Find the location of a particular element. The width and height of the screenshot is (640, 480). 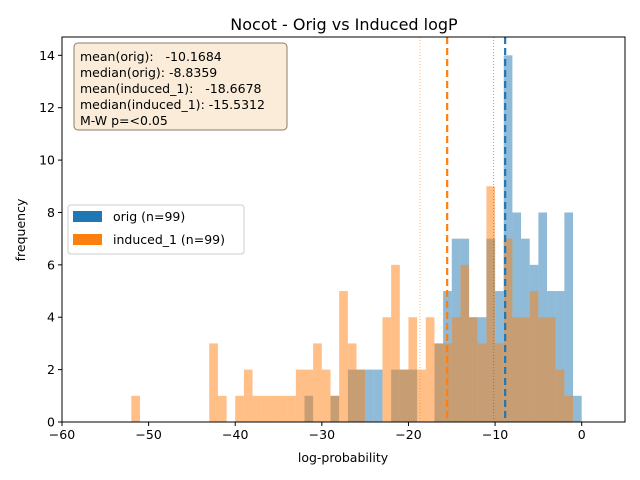

legend-swatch-induced is located at coordinates (87, 239).